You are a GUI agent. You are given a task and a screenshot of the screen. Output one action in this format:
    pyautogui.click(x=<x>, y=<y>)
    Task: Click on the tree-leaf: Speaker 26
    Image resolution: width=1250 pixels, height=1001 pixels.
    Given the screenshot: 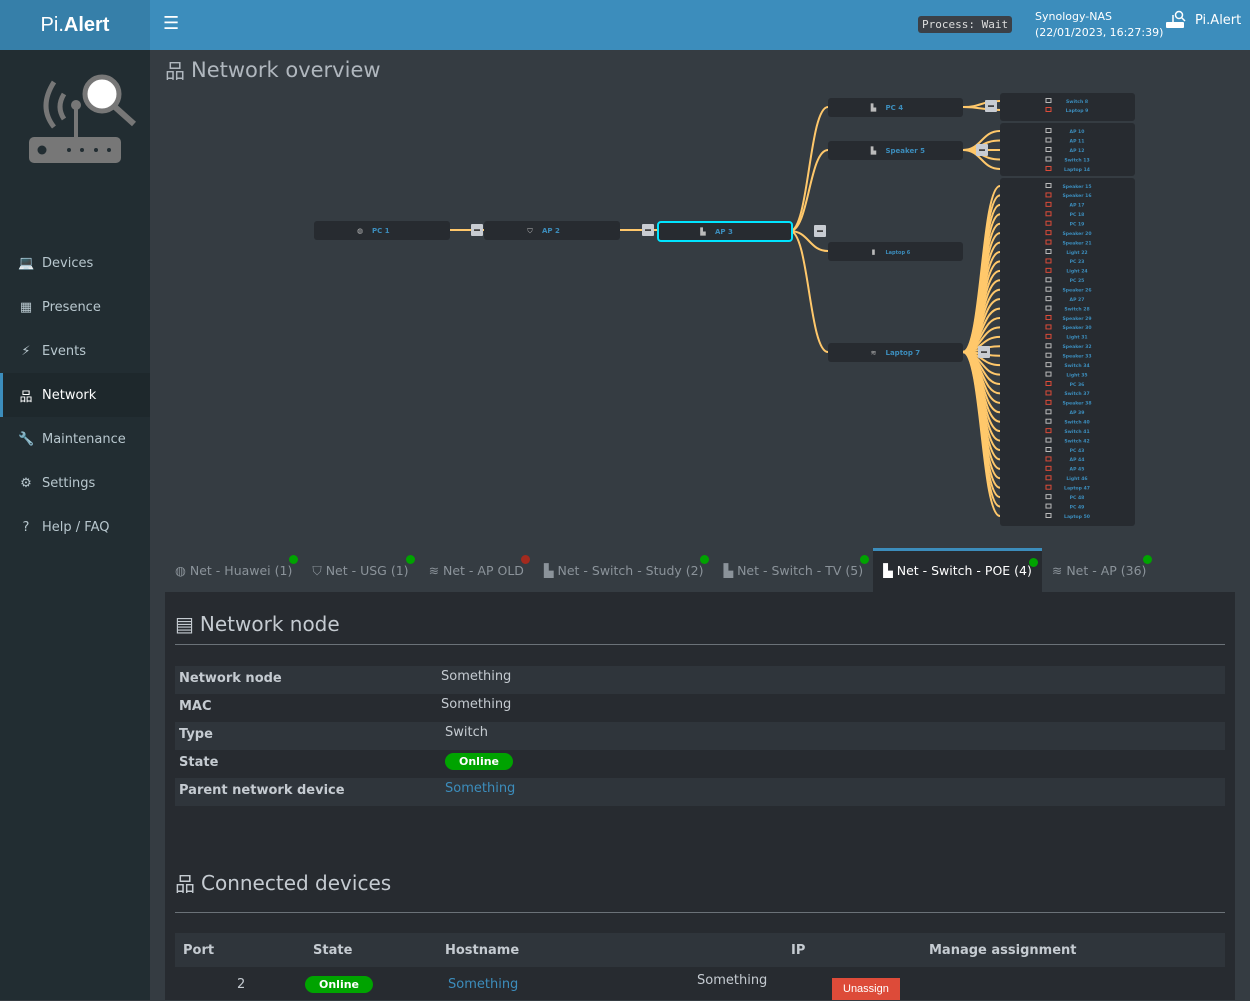 What is the action you would take?
    pyautogui.click(x=1068, y=290)
    